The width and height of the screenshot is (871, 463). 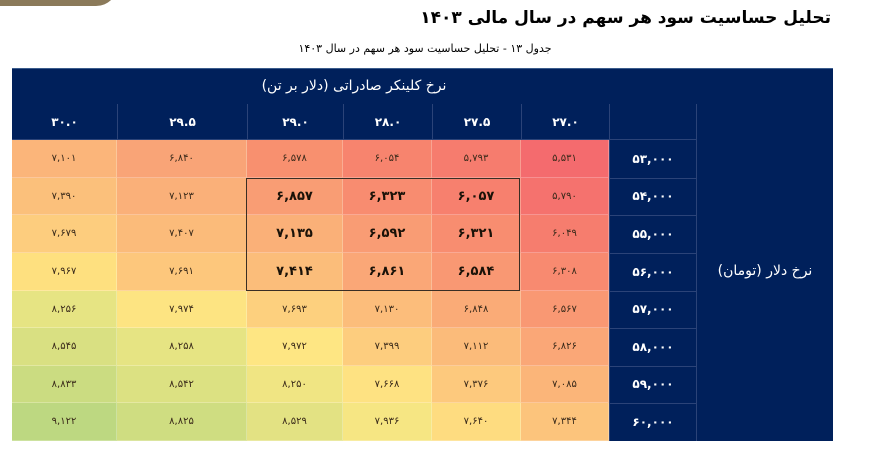 What do you see at coordinates (354, 139) in the screenshot?
I see `header-divider` at bounding box center [354, 139].